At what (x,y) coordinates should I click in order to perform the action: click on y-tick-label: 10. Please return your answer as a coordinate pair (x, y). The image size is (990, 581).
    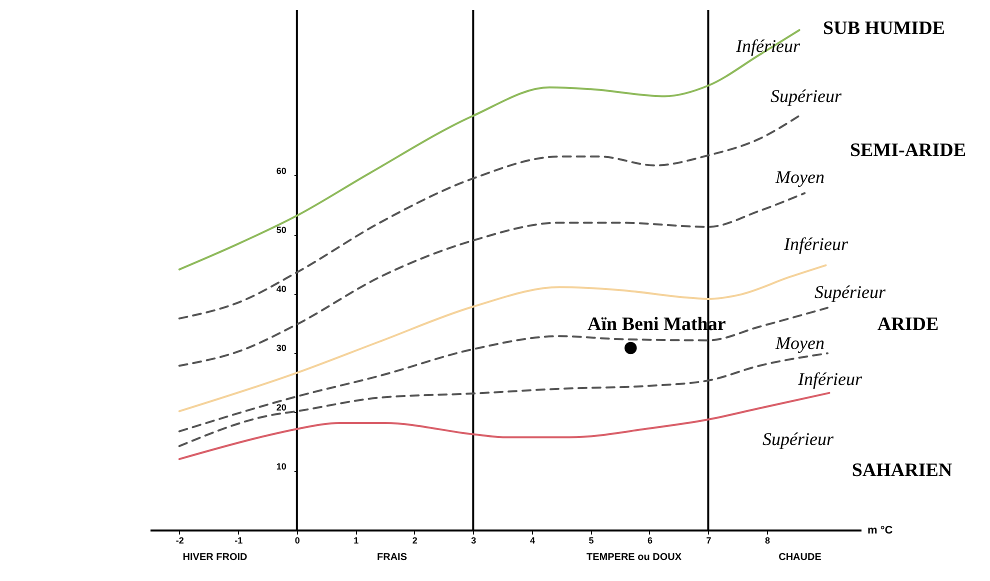
    Looking at the image, I should click on (281, 466).